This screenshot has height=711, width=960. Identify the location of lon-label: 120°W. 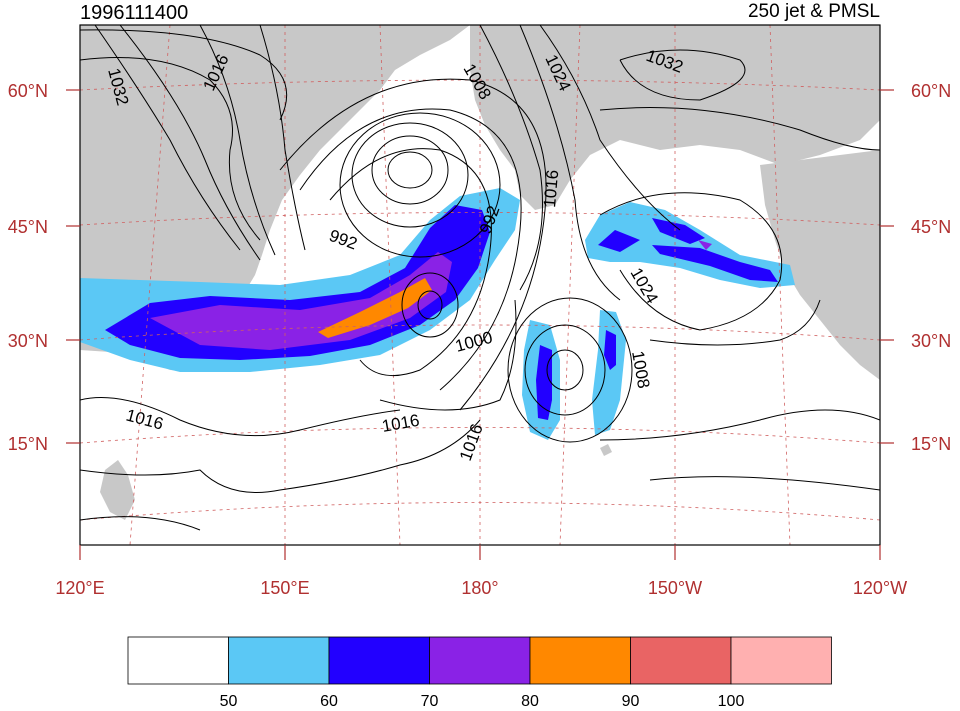
(880, 588).